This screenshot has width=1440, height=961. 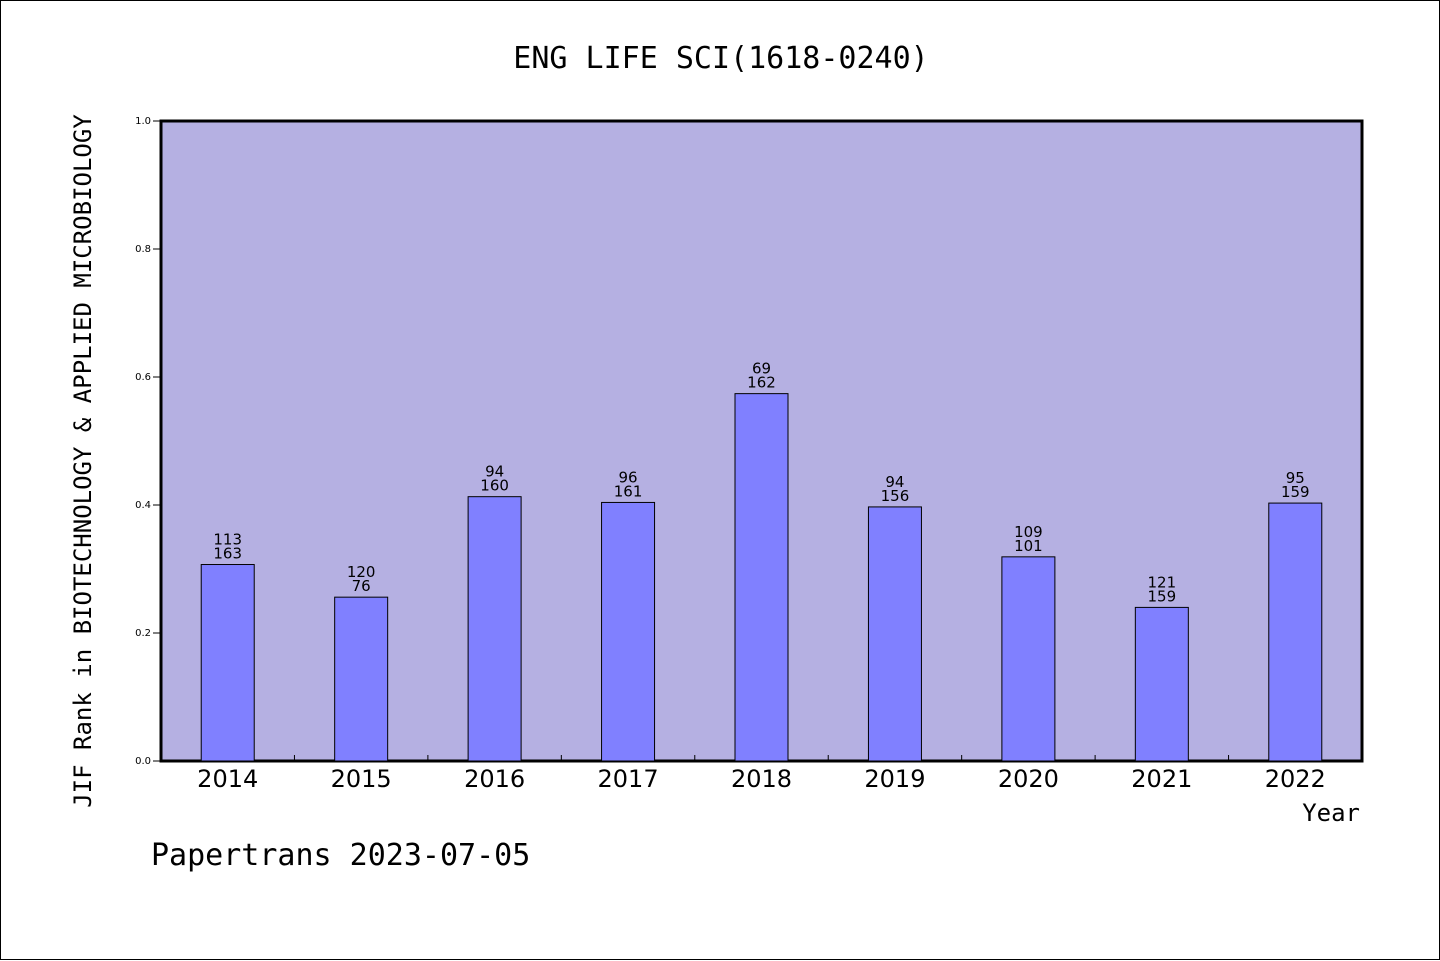 What do you see at coordinates (1331, 813) in the screenshot?
I see `x-axis-label: Year` at bounding box center [1331, 813].